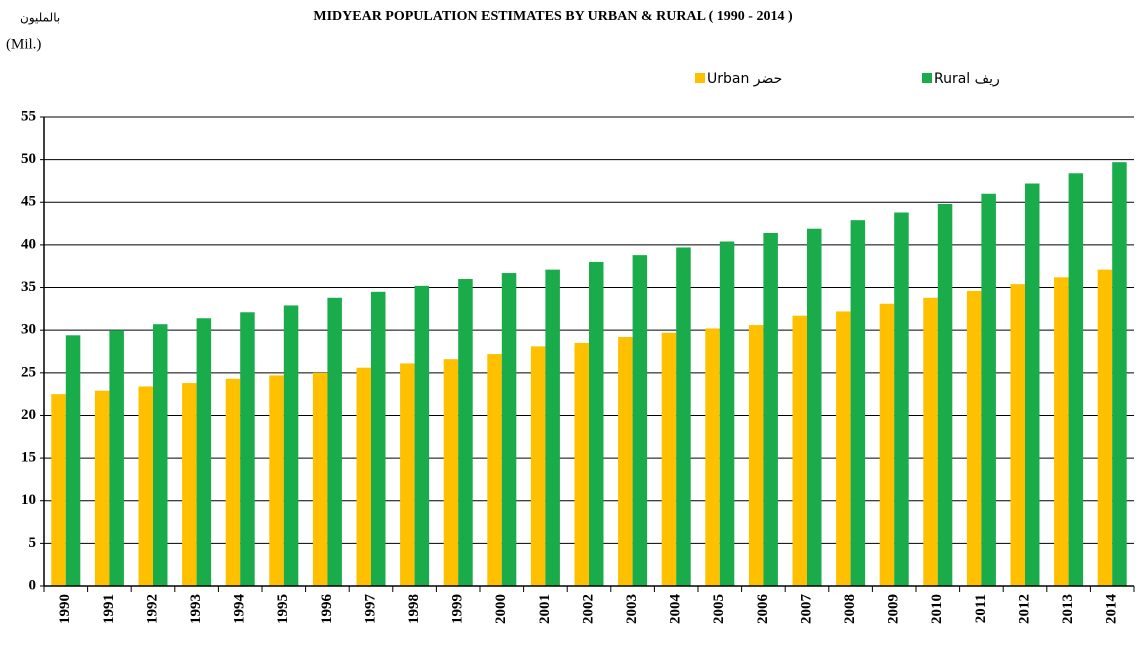 The height and width of the screenshot is (646, 1136). What do you see at coordinates (937, 609) in the screenshot?
I see `x-tick-label: 2010` at bounding box center [937, 609].